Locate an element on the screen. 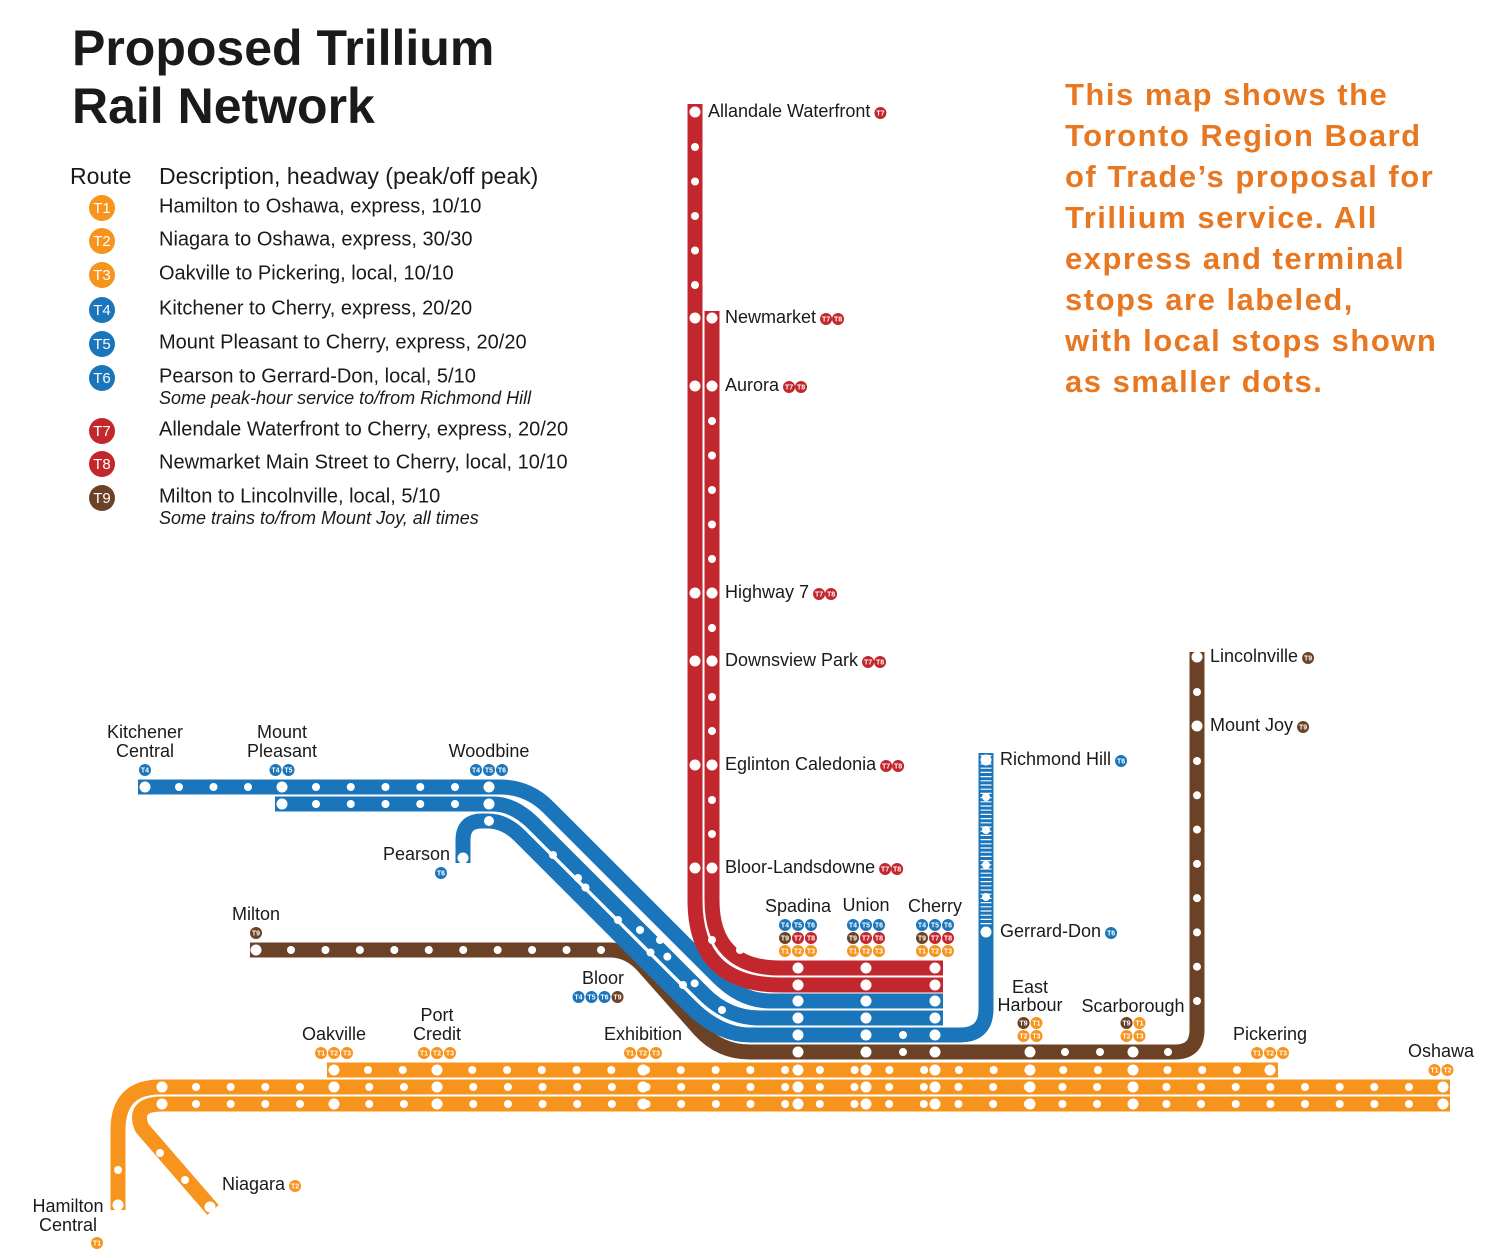 The image size is (1505, 1258). route-note: Some trains to/from Mount Joy, all times is located at coordinates (319, 518).